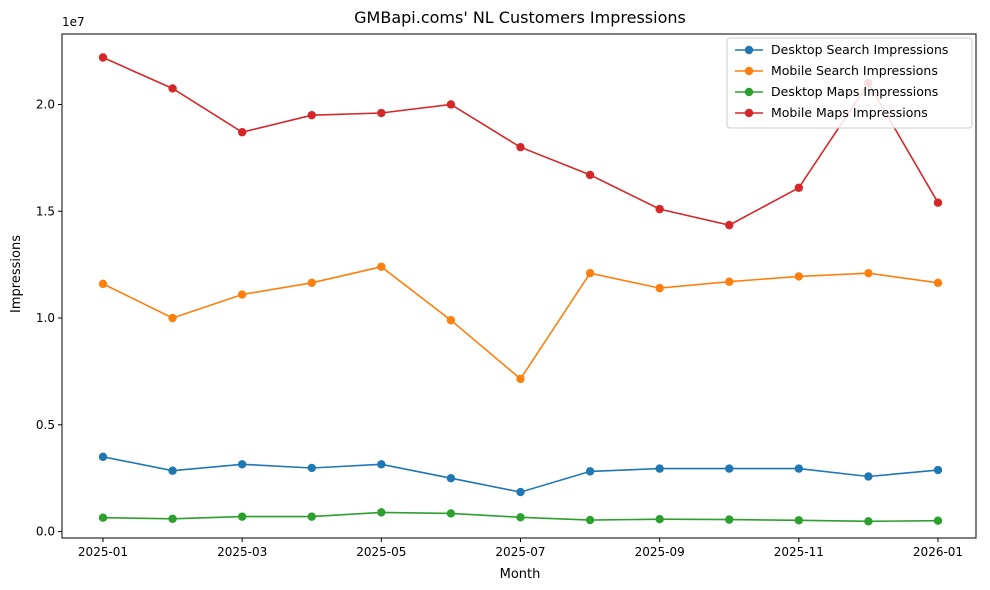  I want to click on y-axis-label: Impressions, so click(16, 274).